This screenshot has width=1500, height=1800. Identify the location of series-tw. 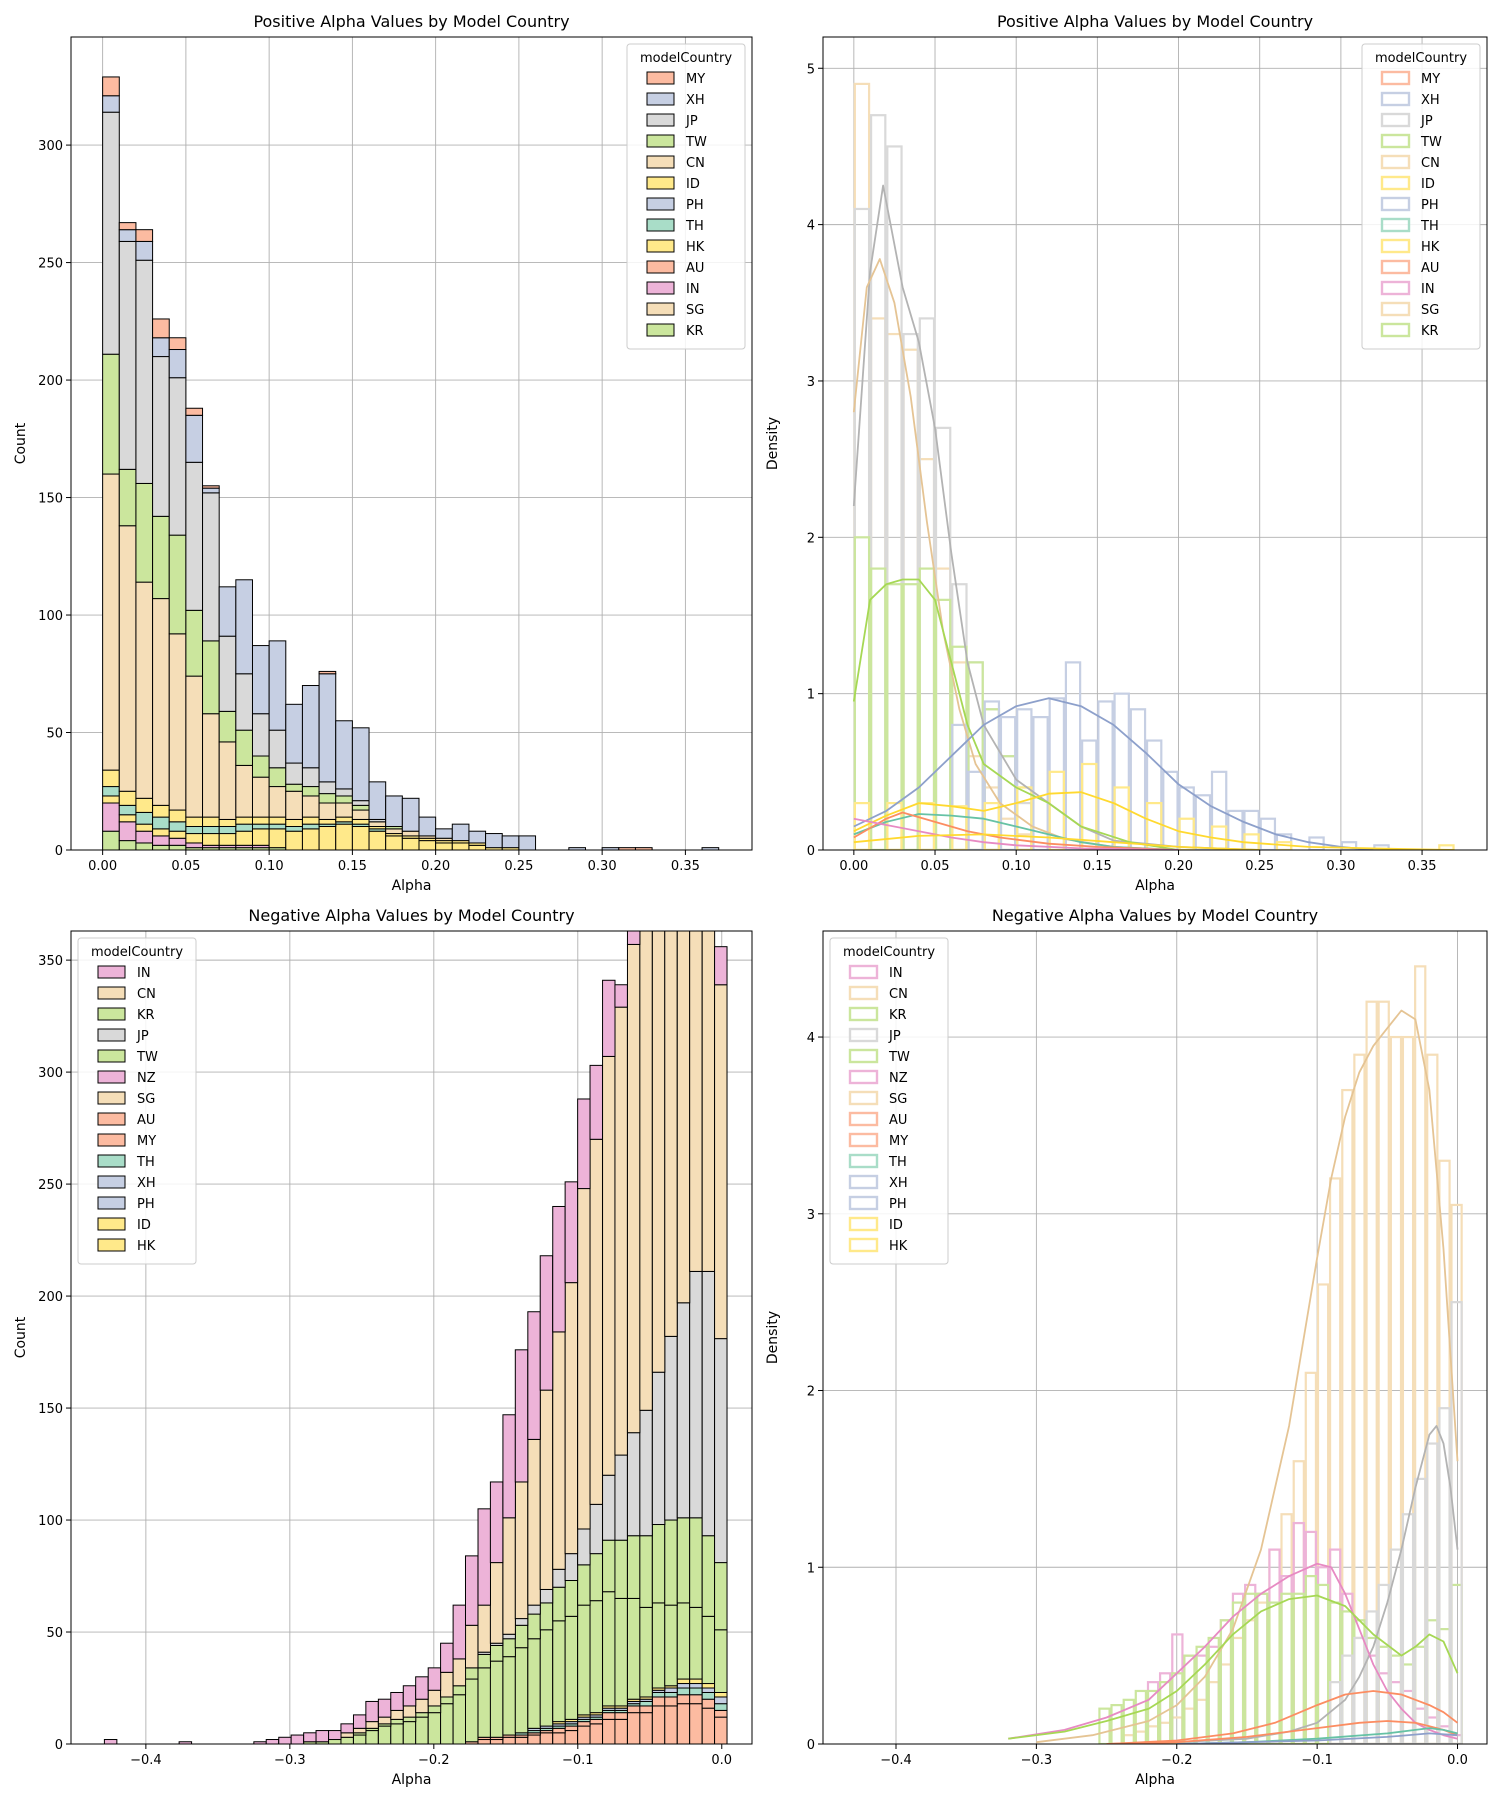
(540, 1626).